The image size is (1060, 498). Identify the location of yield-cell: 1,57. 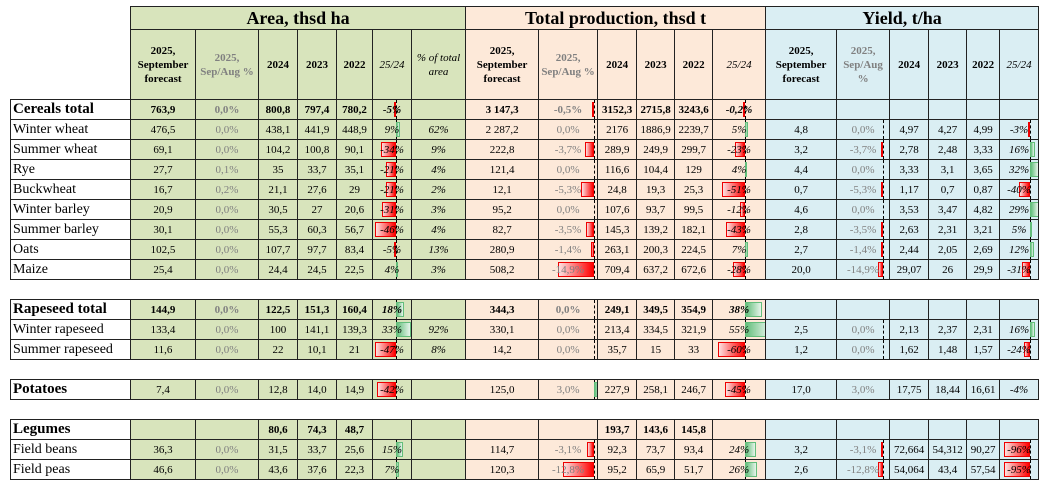
(983, 349).